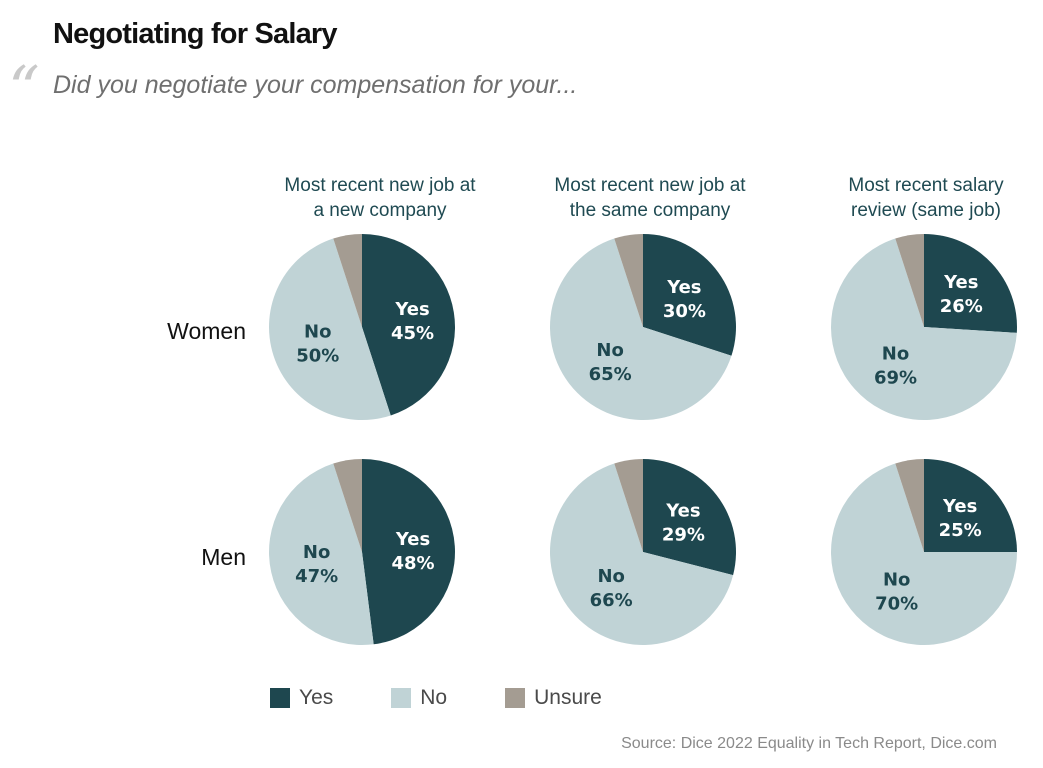 The image size is (1043, 768). I want to click on column-header-line2: review (same job), so click(926, 210).